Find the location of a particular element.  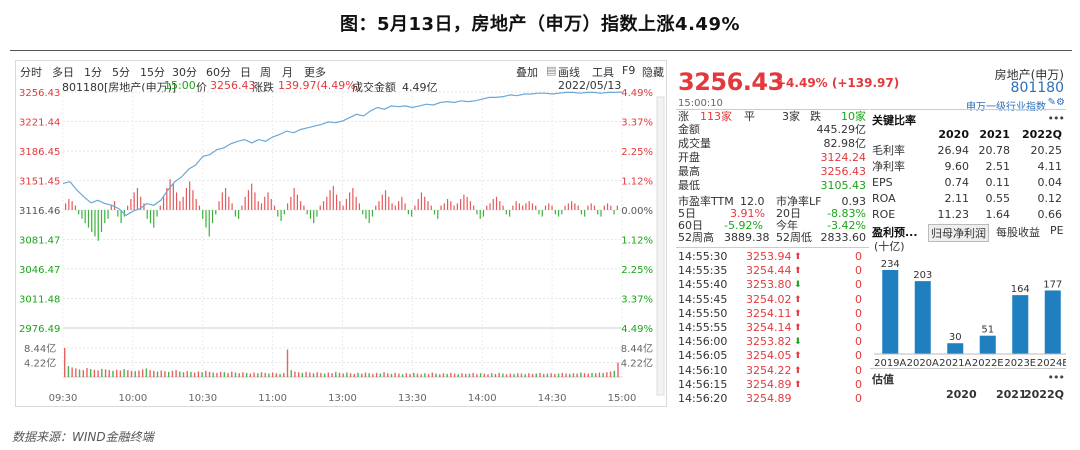

tab-60min: 60分 is located at coordinates (218, 72).